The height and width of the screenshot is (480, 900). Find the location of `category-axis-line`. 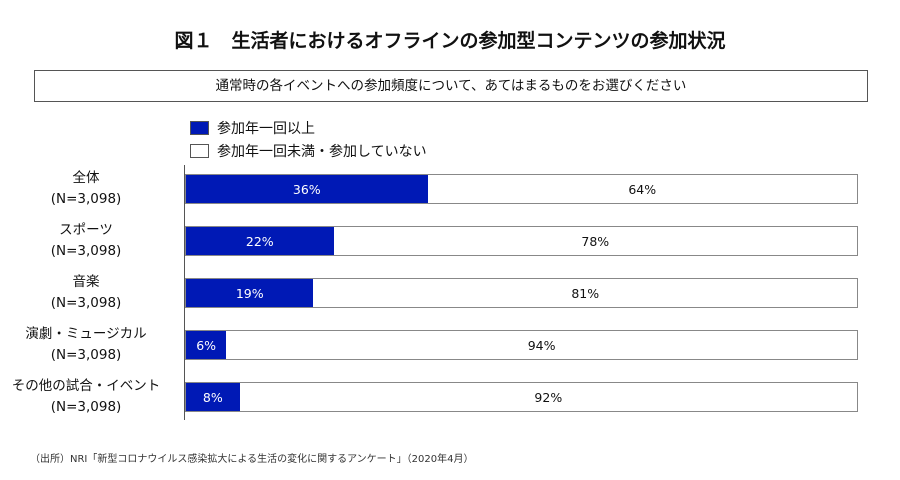

category-axis-line is located at coordinates (184, 292).